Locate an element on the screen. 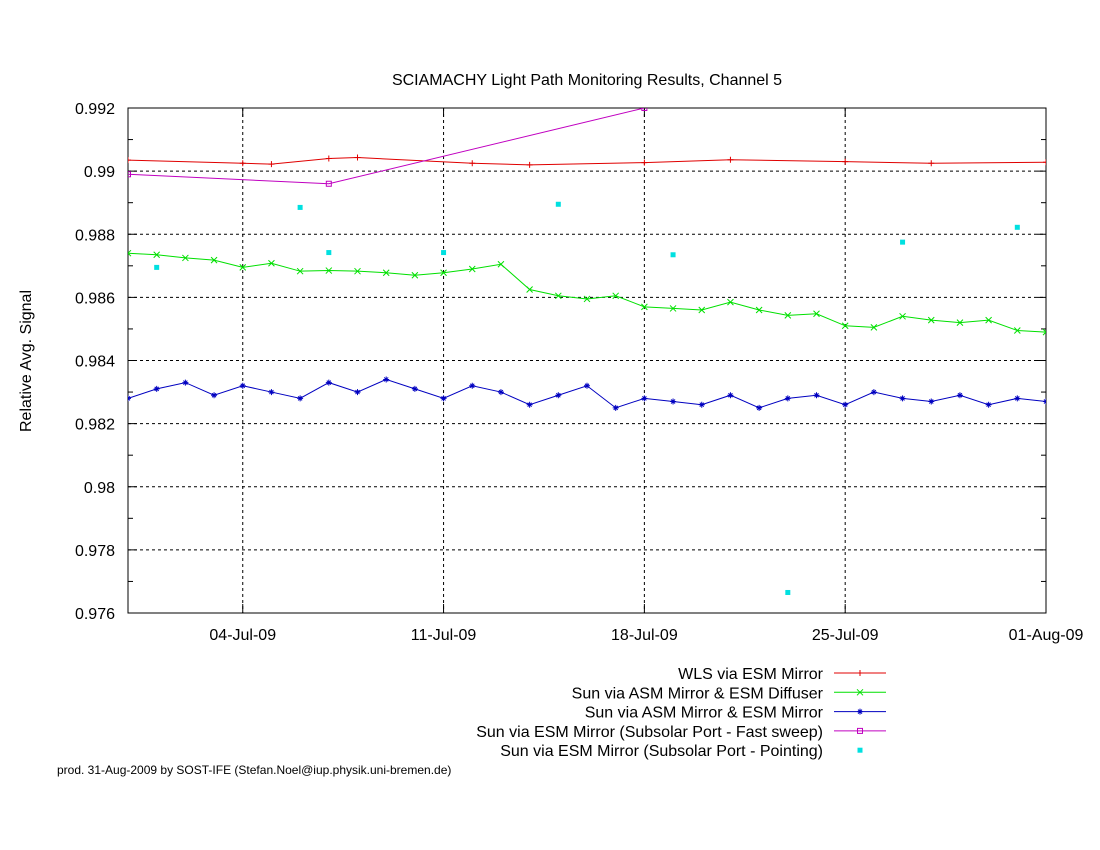 This screenshot has width=1100, height=850. x-tick-label: 25-Jul-09 is located at coordinates (845, 635).